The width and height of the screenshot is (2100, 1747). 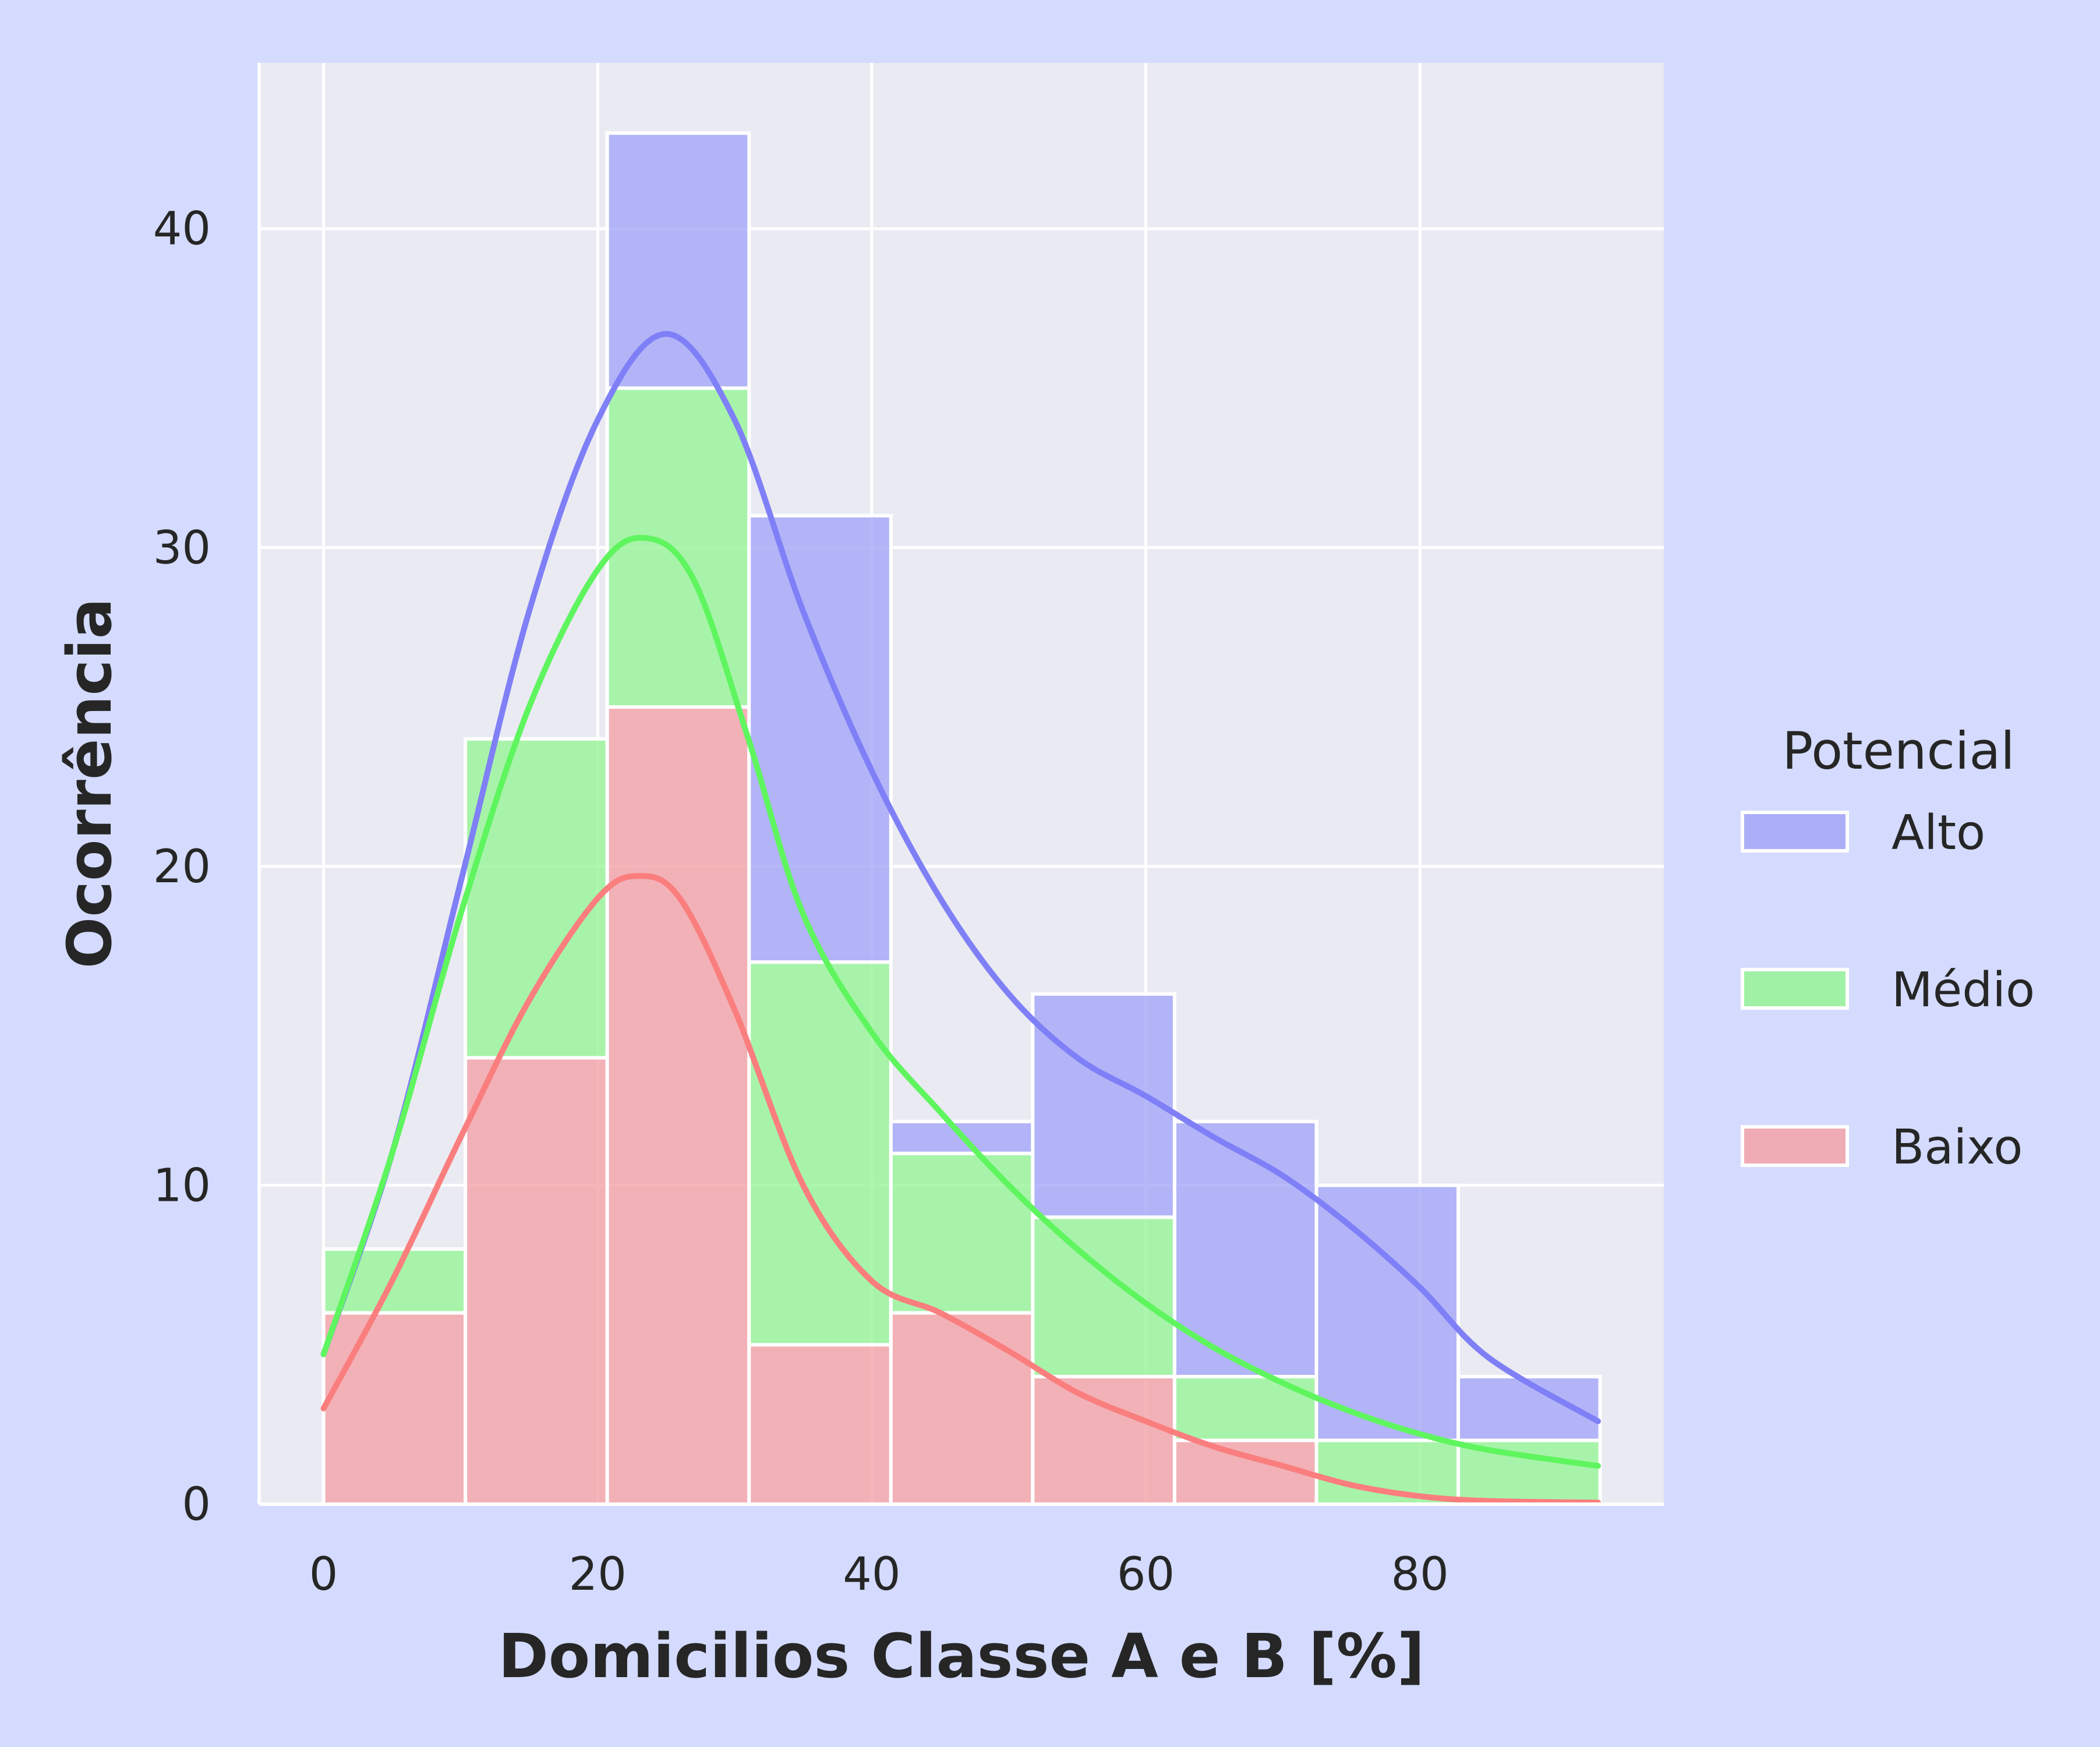 What do you see at coordinates (323, 1574) in the screenshot?
I see `x-tick-label: 0` at bounding box center [323, 1574].